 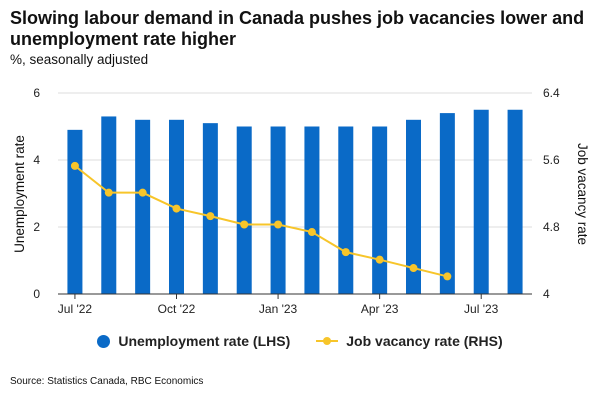 What do you see at coordinates (551, 93) in the screenshot?
I see `y-right-tick-label: 6.4` at bounding box center [551, 93].